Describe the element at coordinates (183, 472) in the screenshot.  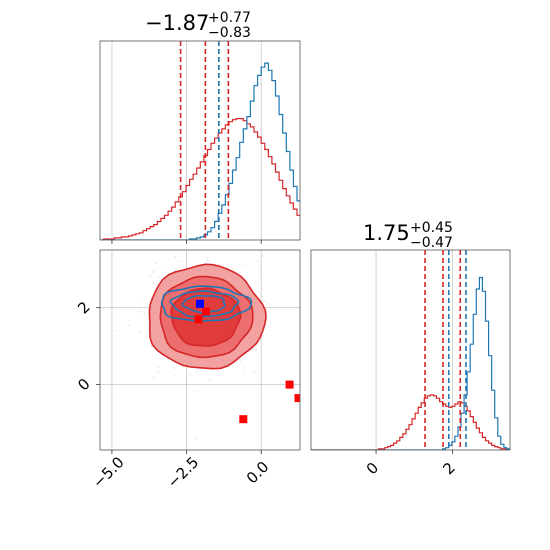
I see `param1-x-tick-label: −2.5` at that location.